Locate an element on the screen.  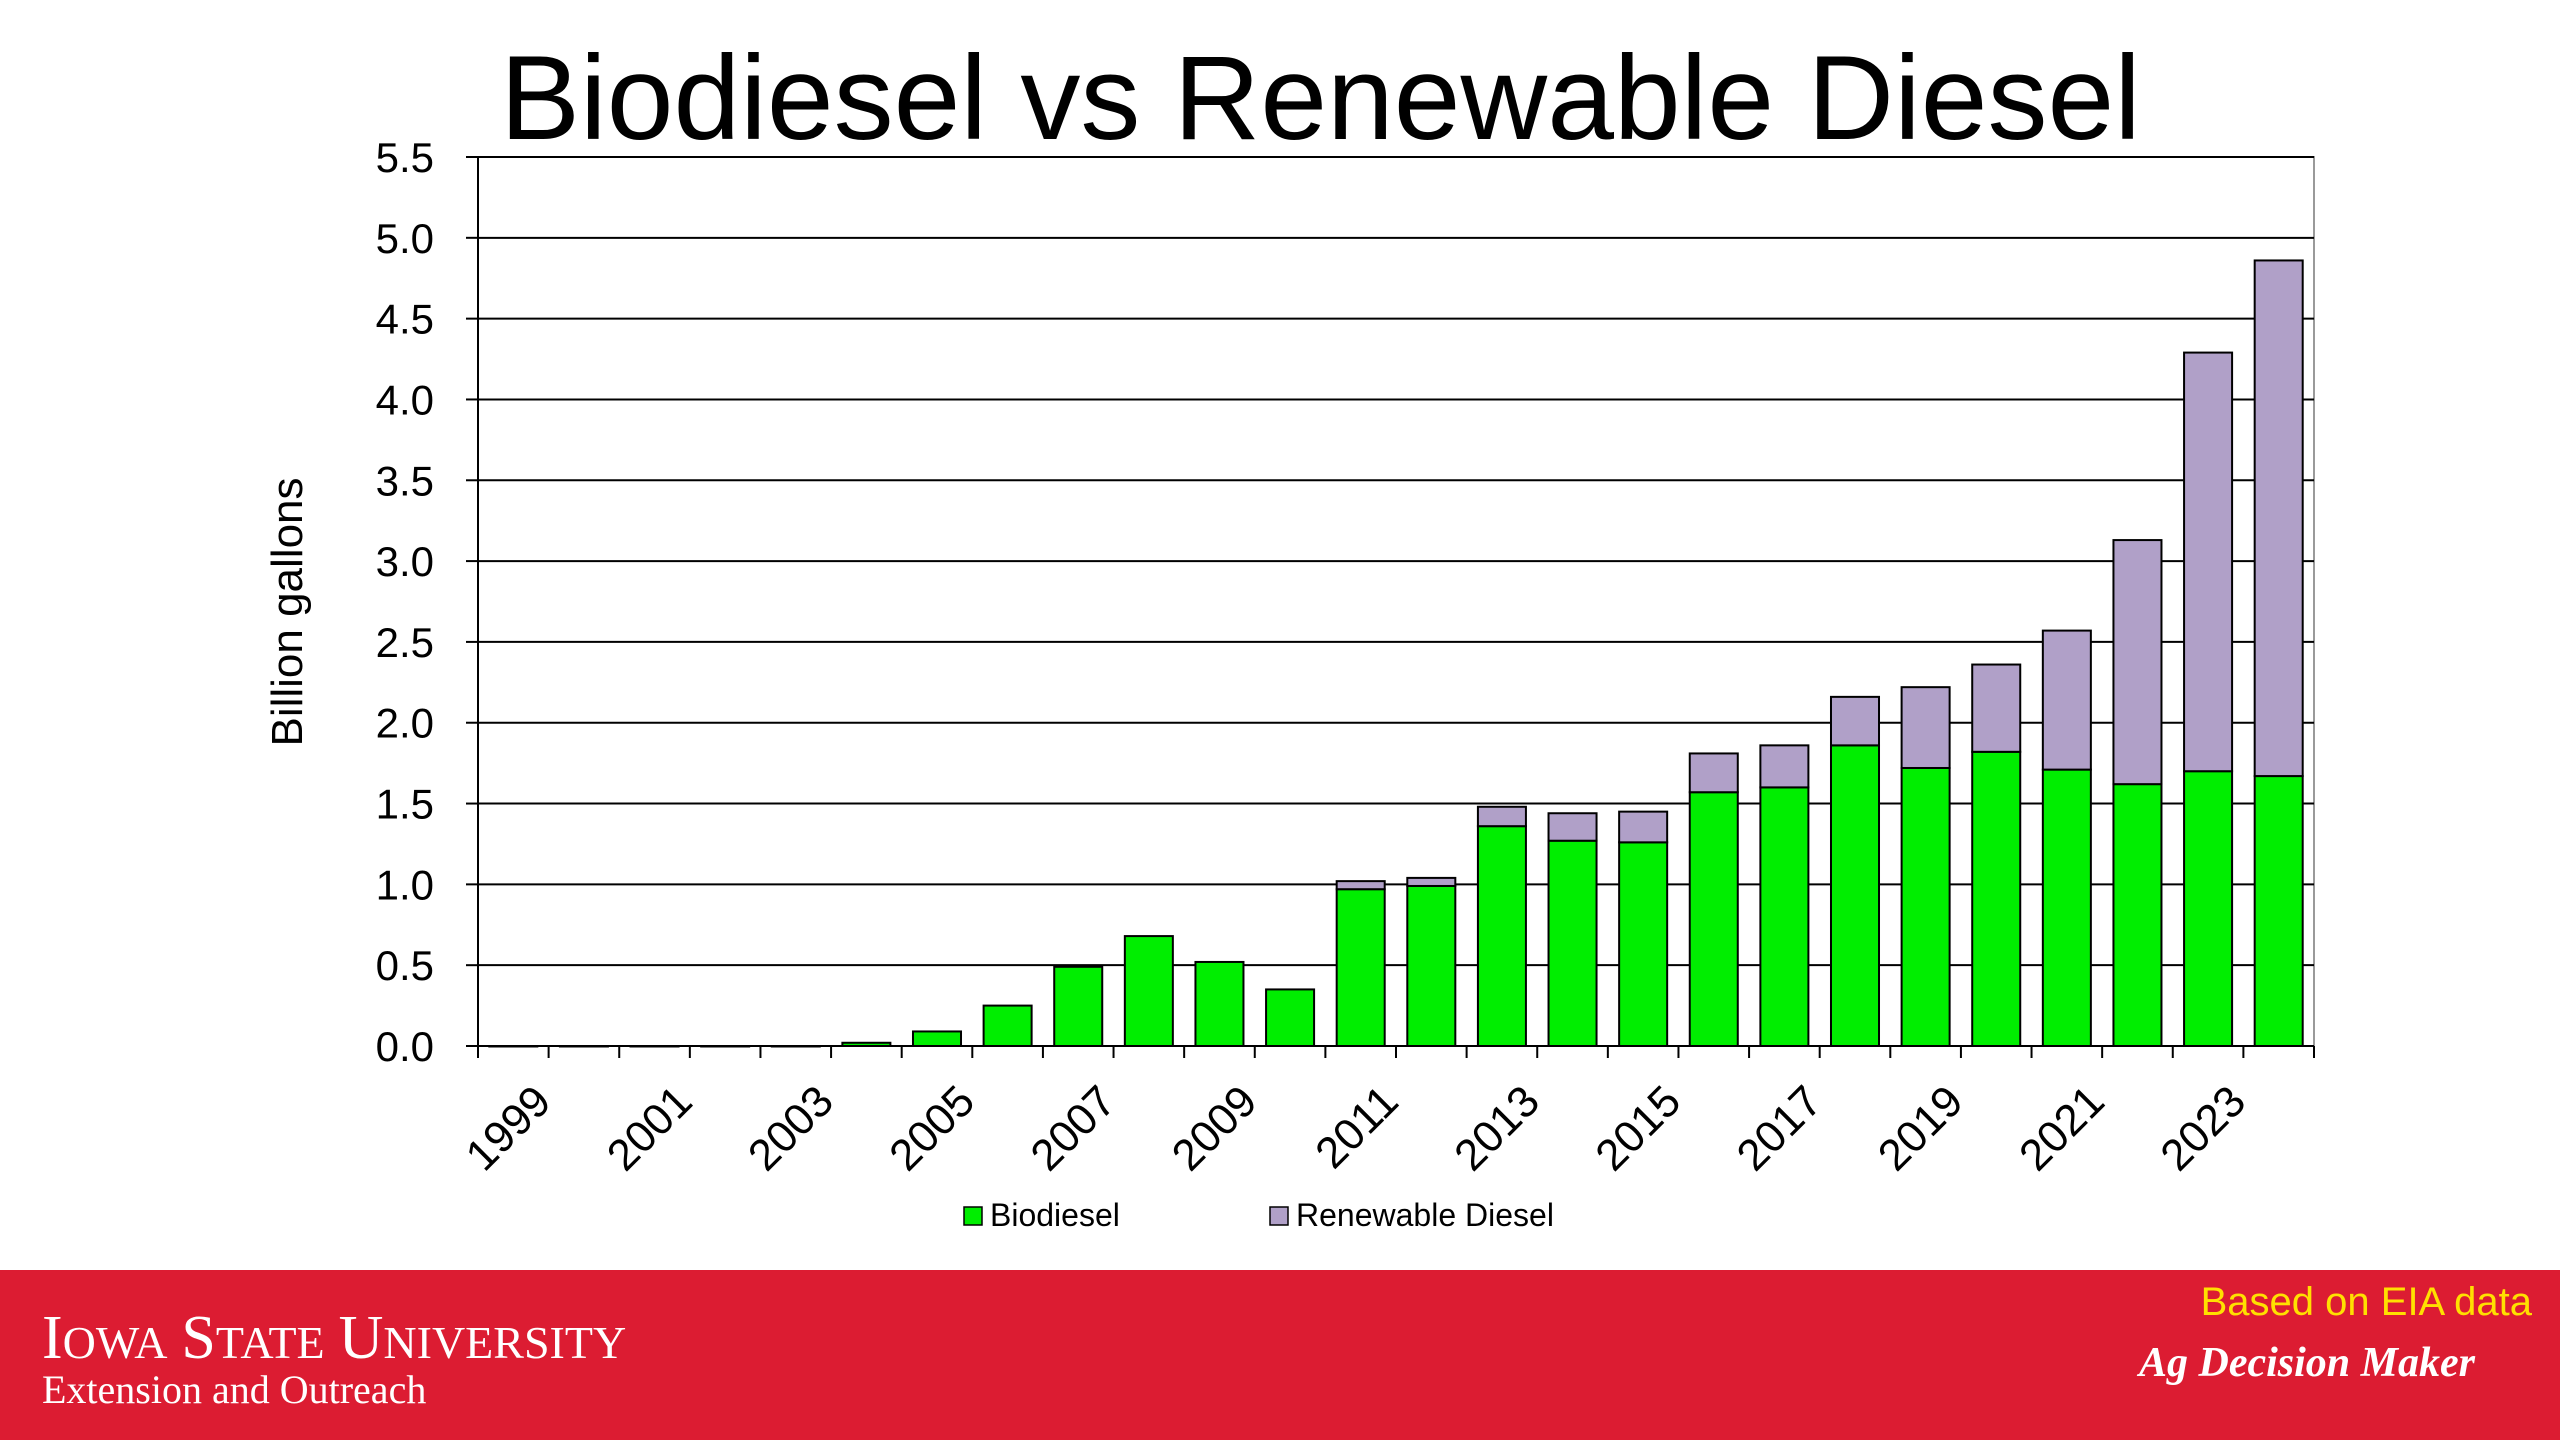
bar-biodiesel-2014 is located at coordinates (1572, 943).